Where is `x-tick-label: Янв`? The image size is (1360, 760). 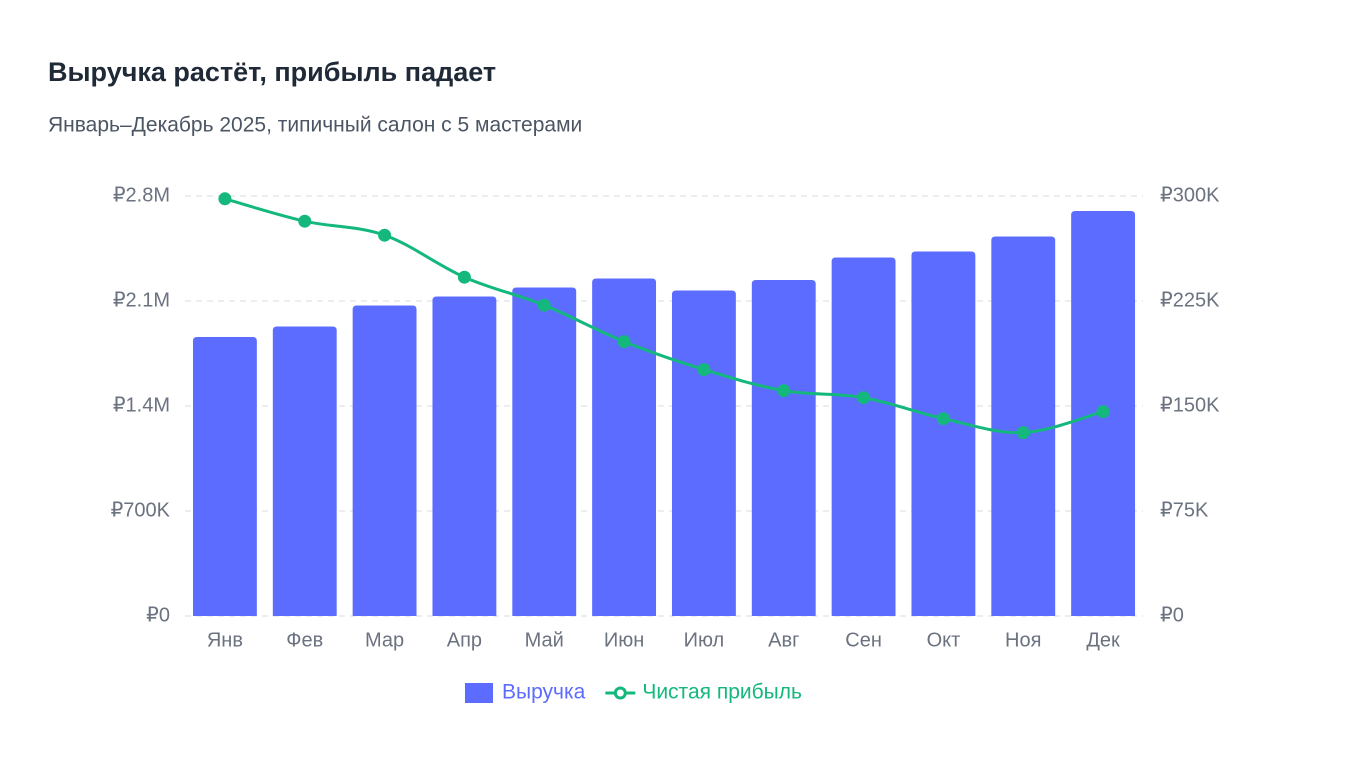
x-tick-label: Янв is located at coordinates (225, 640).